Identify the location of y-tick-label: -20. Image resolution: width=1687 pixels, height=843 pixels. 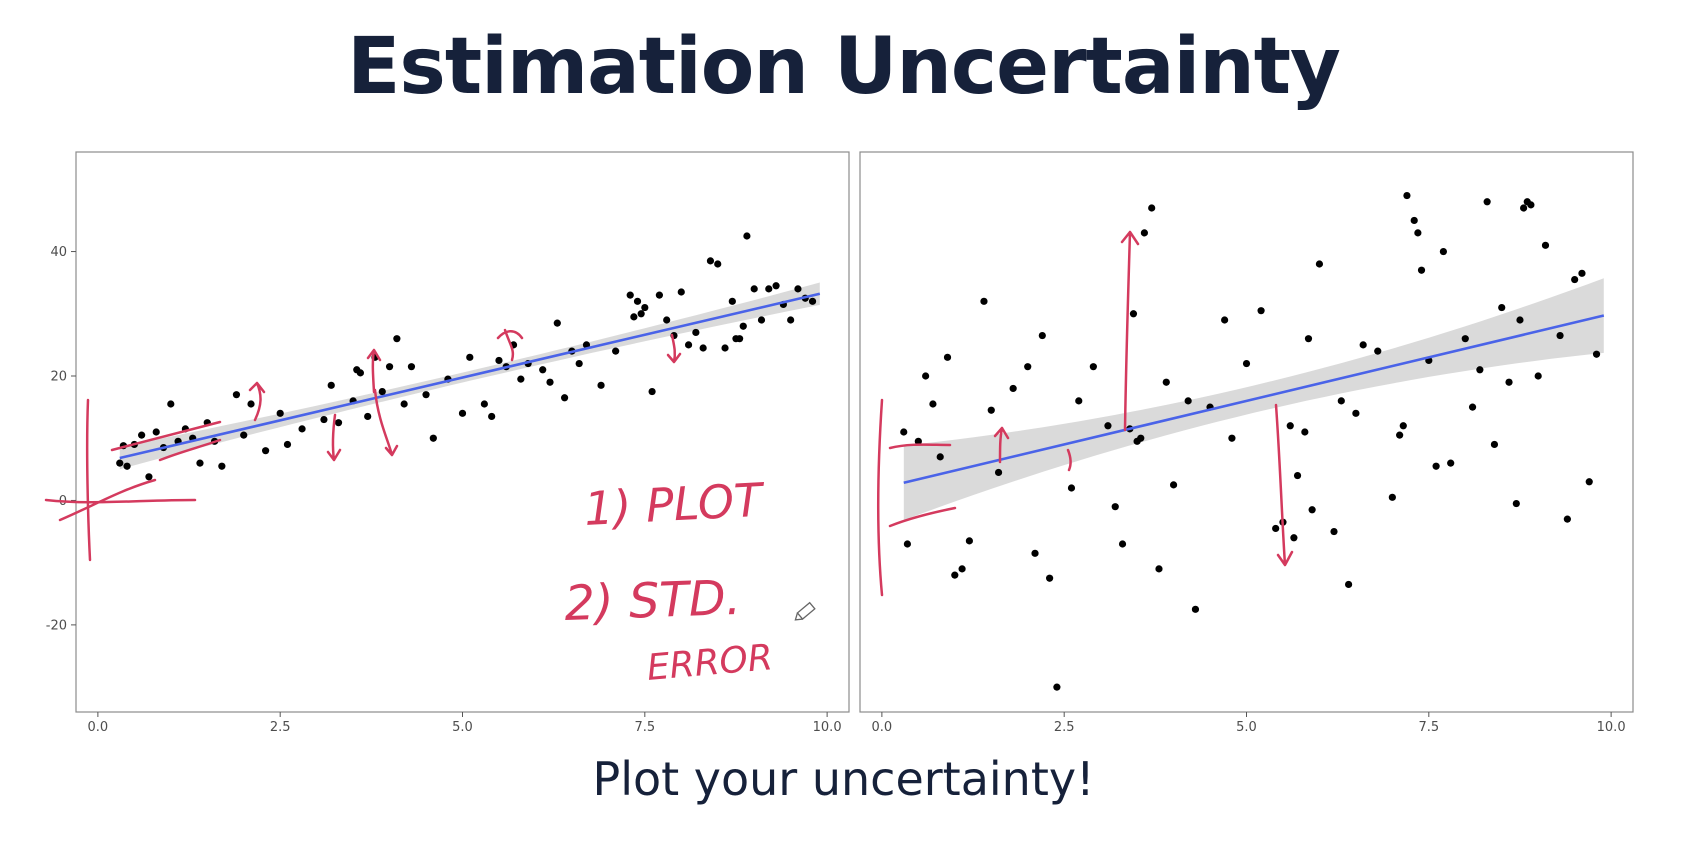
(56, 625).